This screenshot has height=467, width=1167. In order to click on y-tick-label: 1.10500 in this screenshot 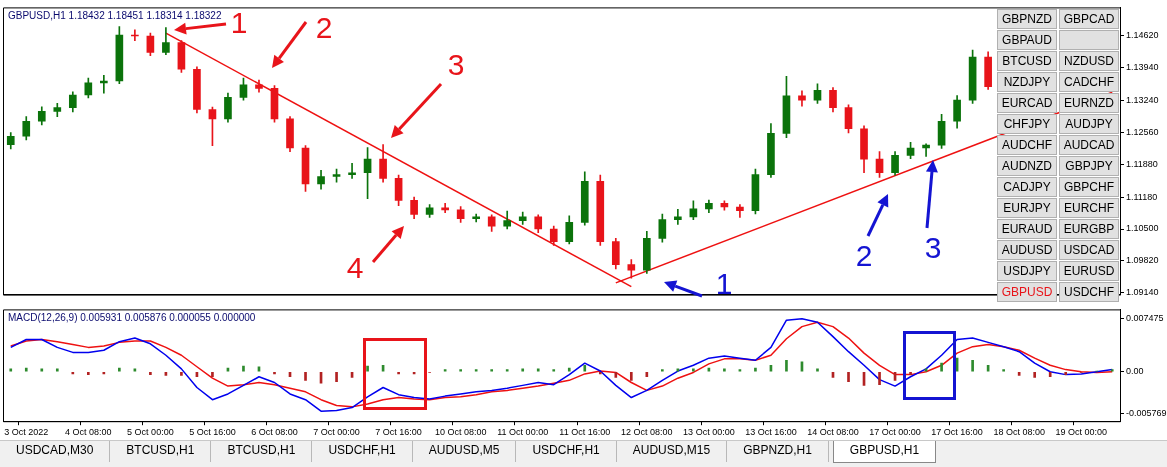, I will do `click(1142, 228)`.